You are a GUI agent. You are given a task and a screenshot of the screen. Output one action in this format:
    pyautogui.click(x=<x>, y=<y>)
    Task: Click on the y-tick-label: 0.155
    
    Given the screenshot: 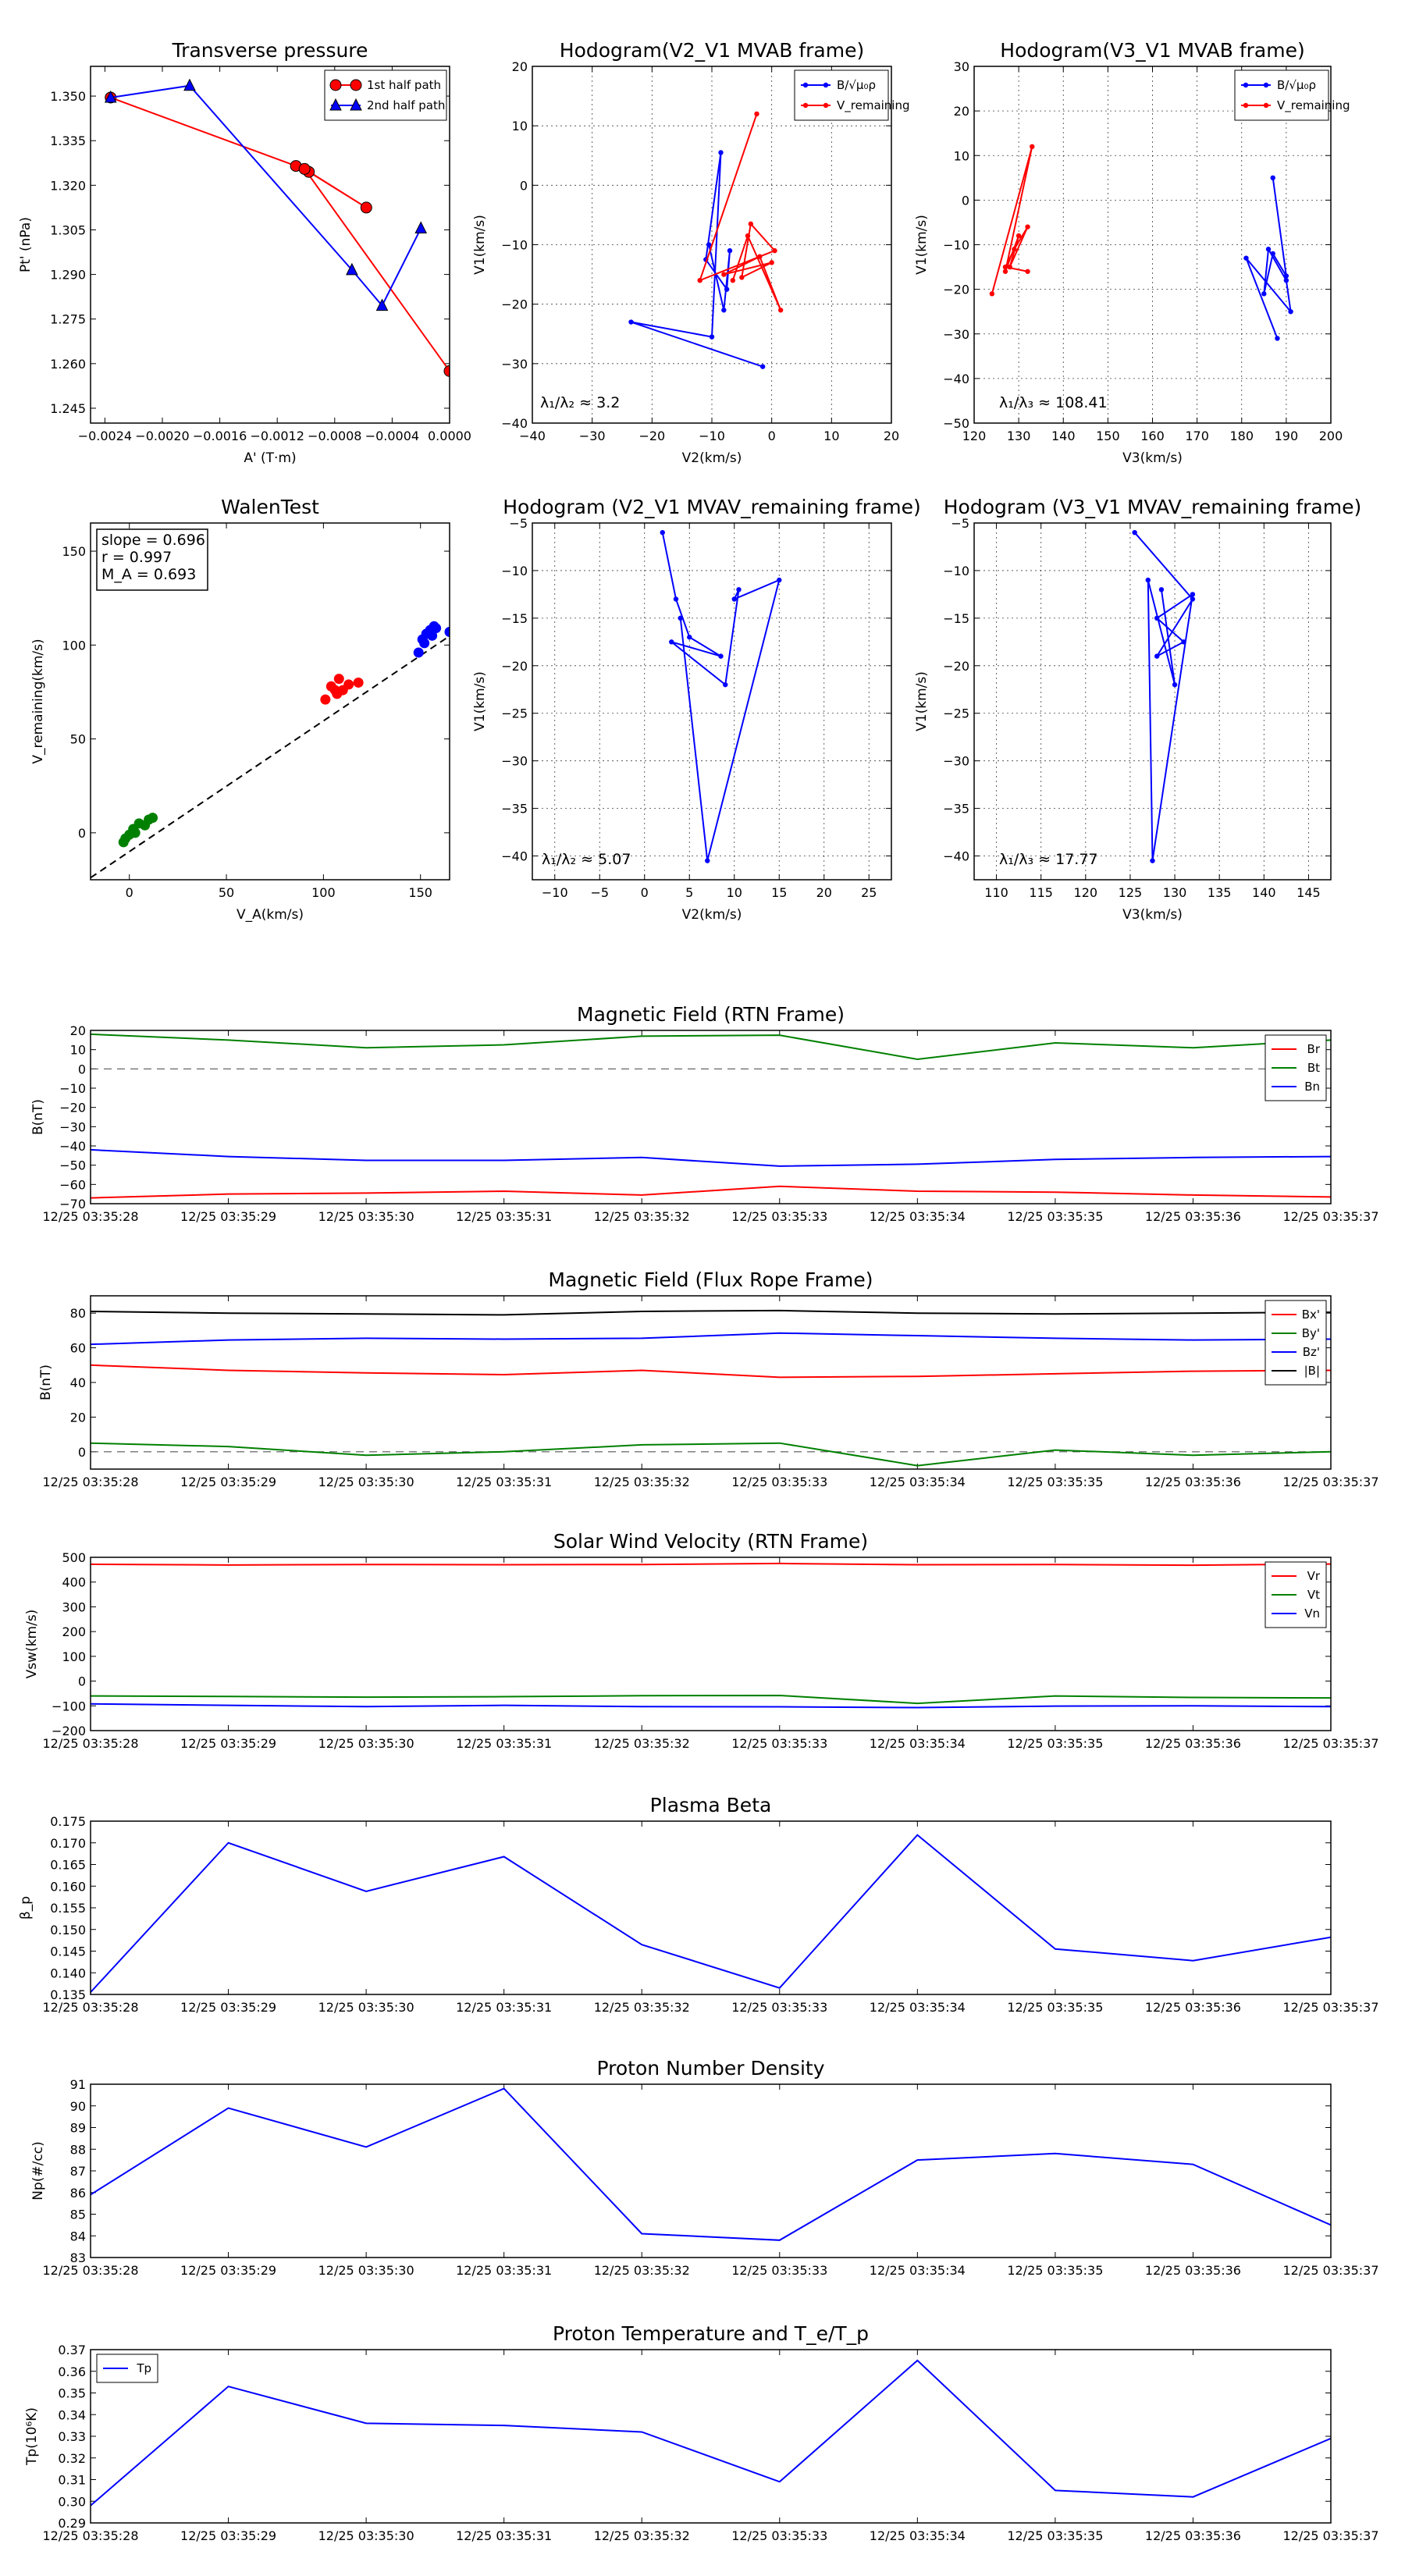 What is the action you would take?
    pyautogui.click(x=68, y=1908)
    